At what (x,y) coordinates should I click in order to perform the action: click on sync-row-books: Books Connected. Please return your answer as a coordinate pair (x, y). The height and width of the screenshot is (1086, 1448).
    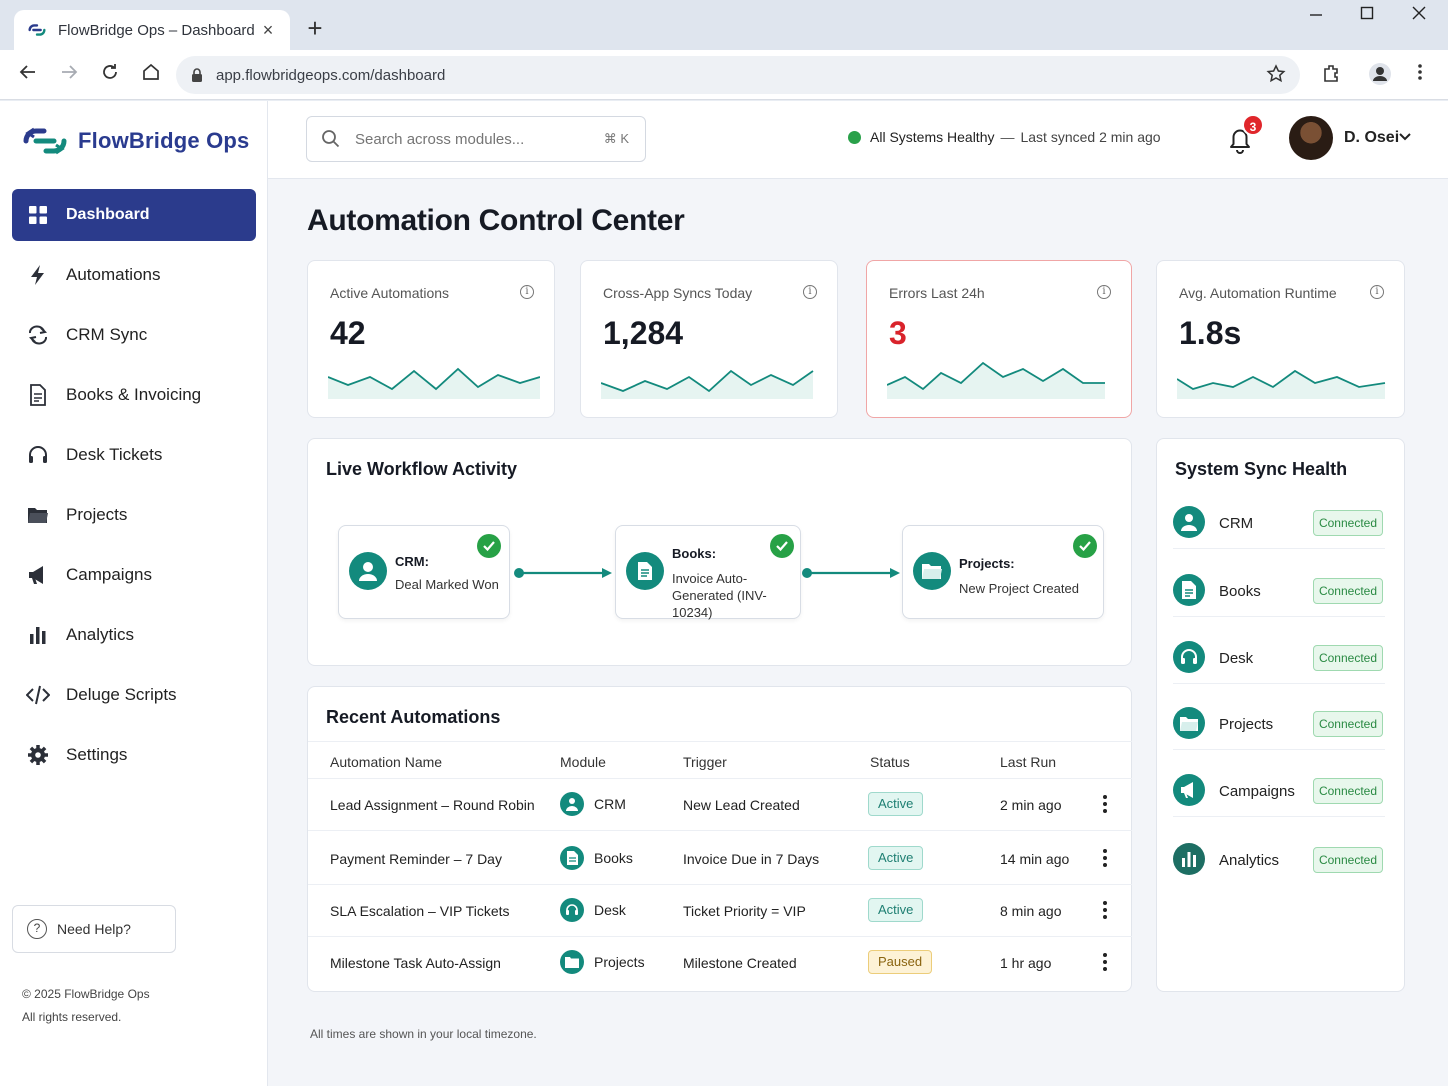
    Looking at the image, I should click on (1279, 592).